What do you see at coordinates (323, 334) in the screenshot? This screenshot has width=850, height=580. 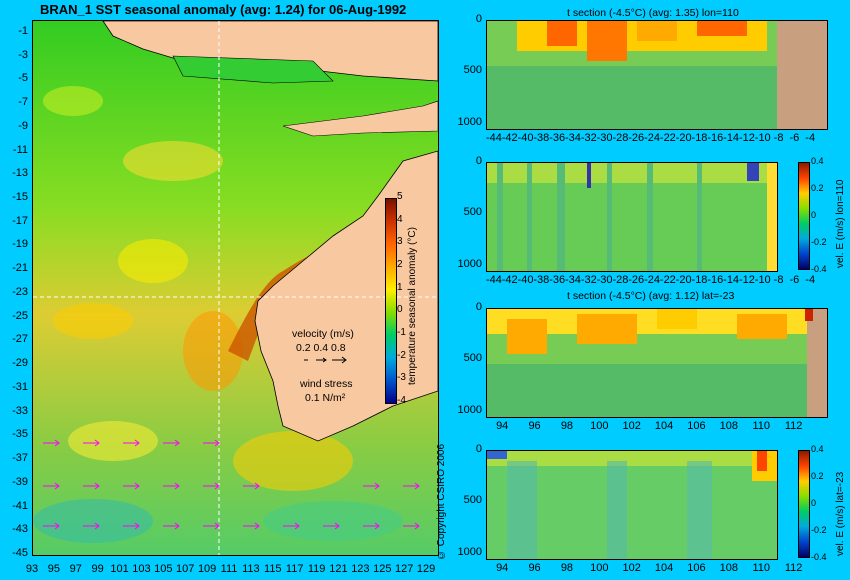 I see `velocity-label: velocity (m/s)` at bounding box center [323, 334].